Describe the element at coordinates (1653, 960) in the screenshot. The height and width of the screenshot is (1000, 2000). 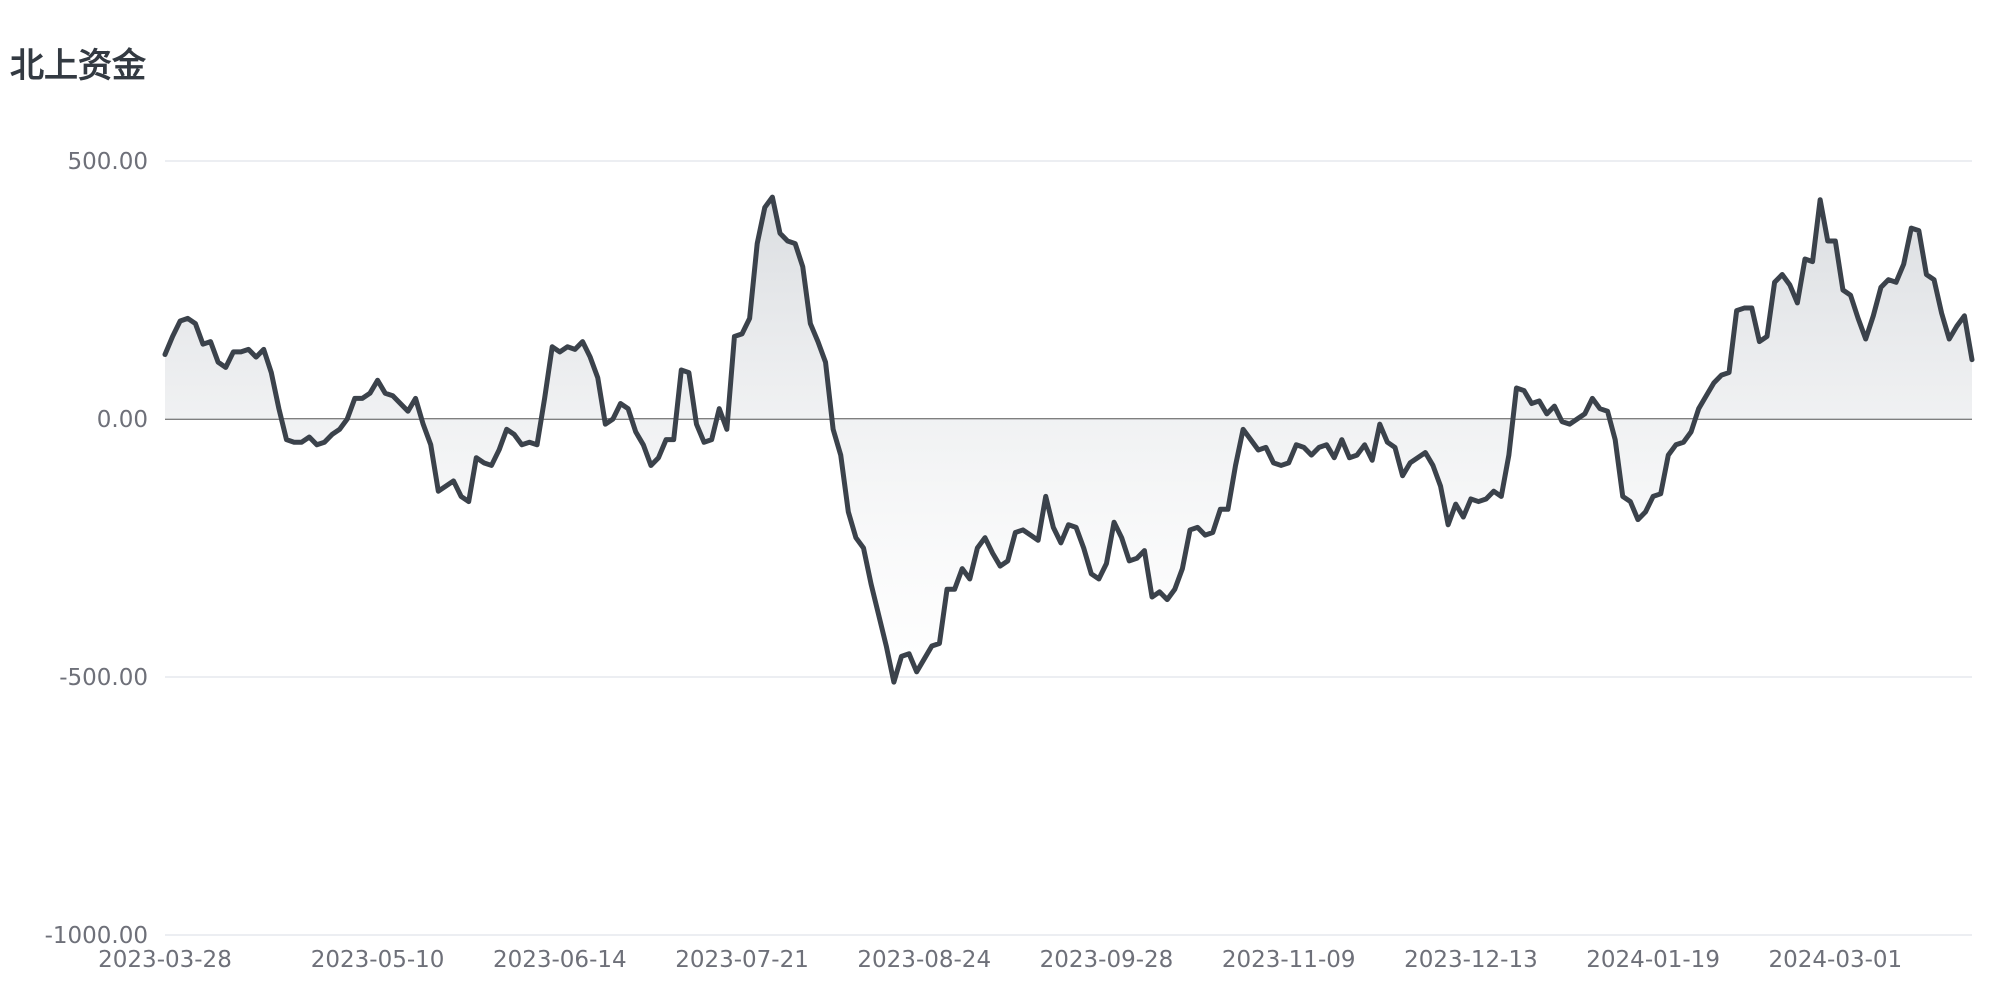
I see `x-tick-label: 2024-01-19` at that location.